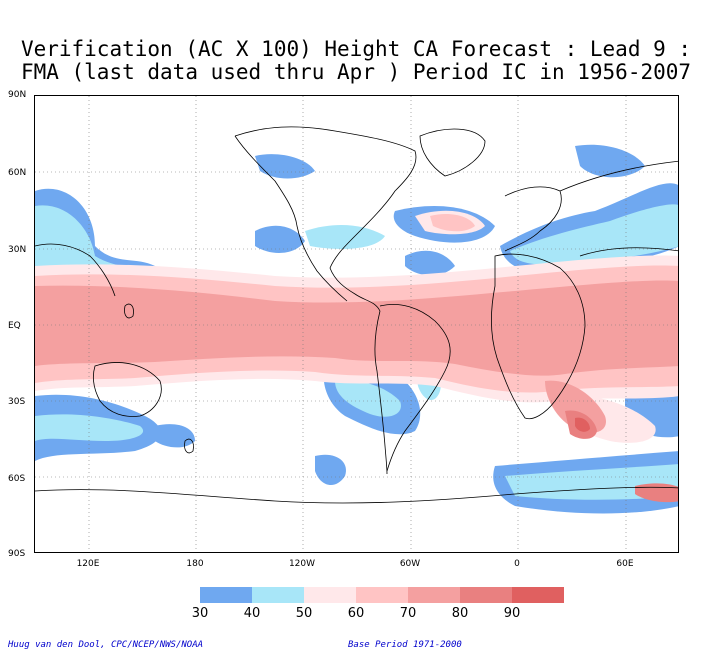  I want to click on lon-label-0: 0, so click(517, 564).